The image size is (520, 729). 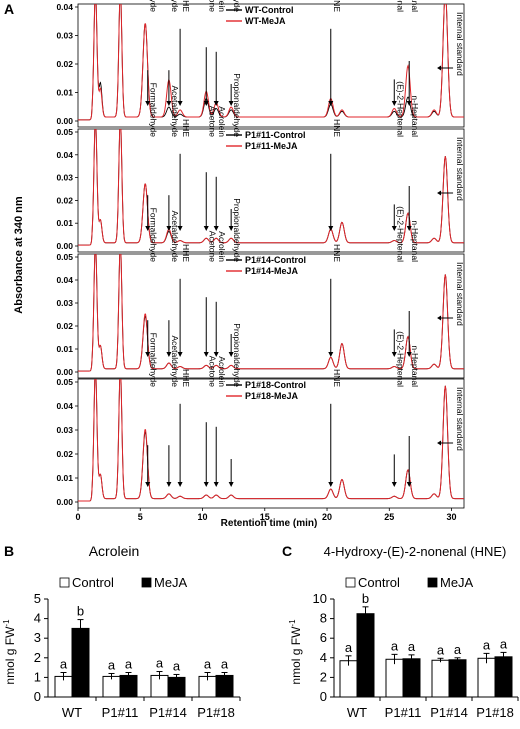 I want to click on x-tick-label: 0, so click(x=77, y=517).